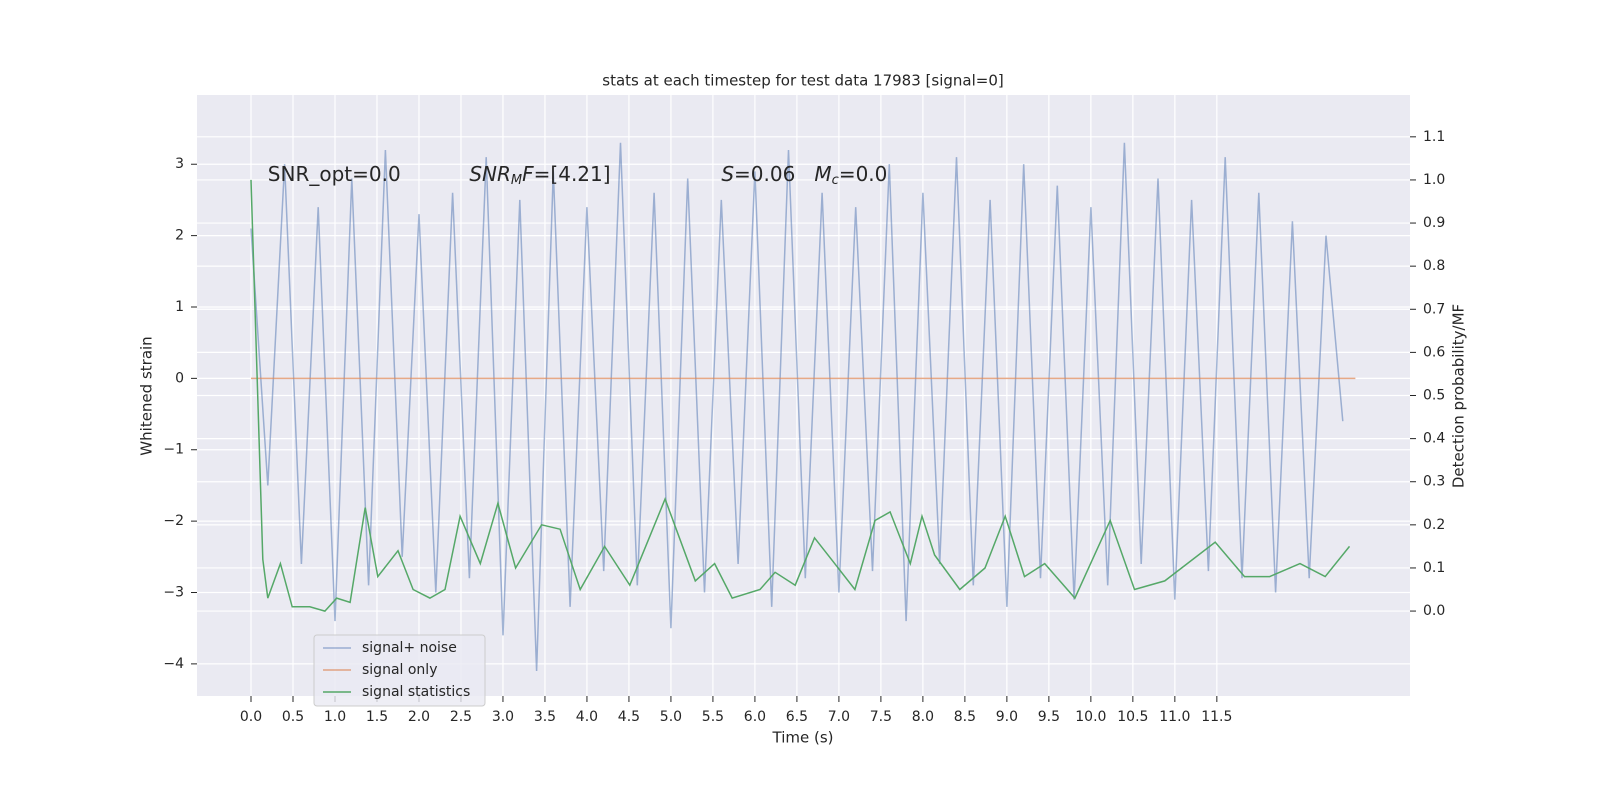 The width and height of the screenshot is (1600, 804). What do you see at coordinates (335, 717) in the screenshot?
I see `x-tick-label: 1.0` at bounding box center [335, 717].